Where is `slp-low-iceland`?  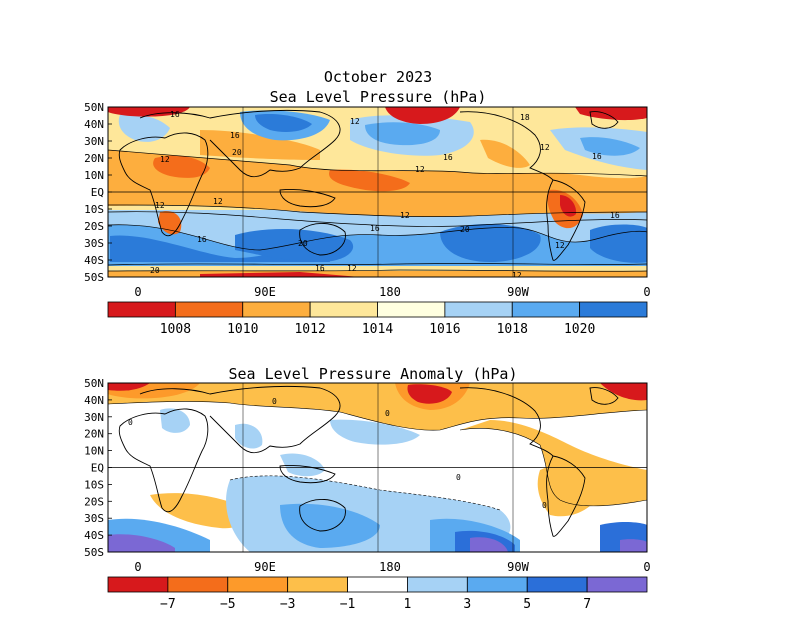
slp-low-iceland is located at coordinates (149, 112).